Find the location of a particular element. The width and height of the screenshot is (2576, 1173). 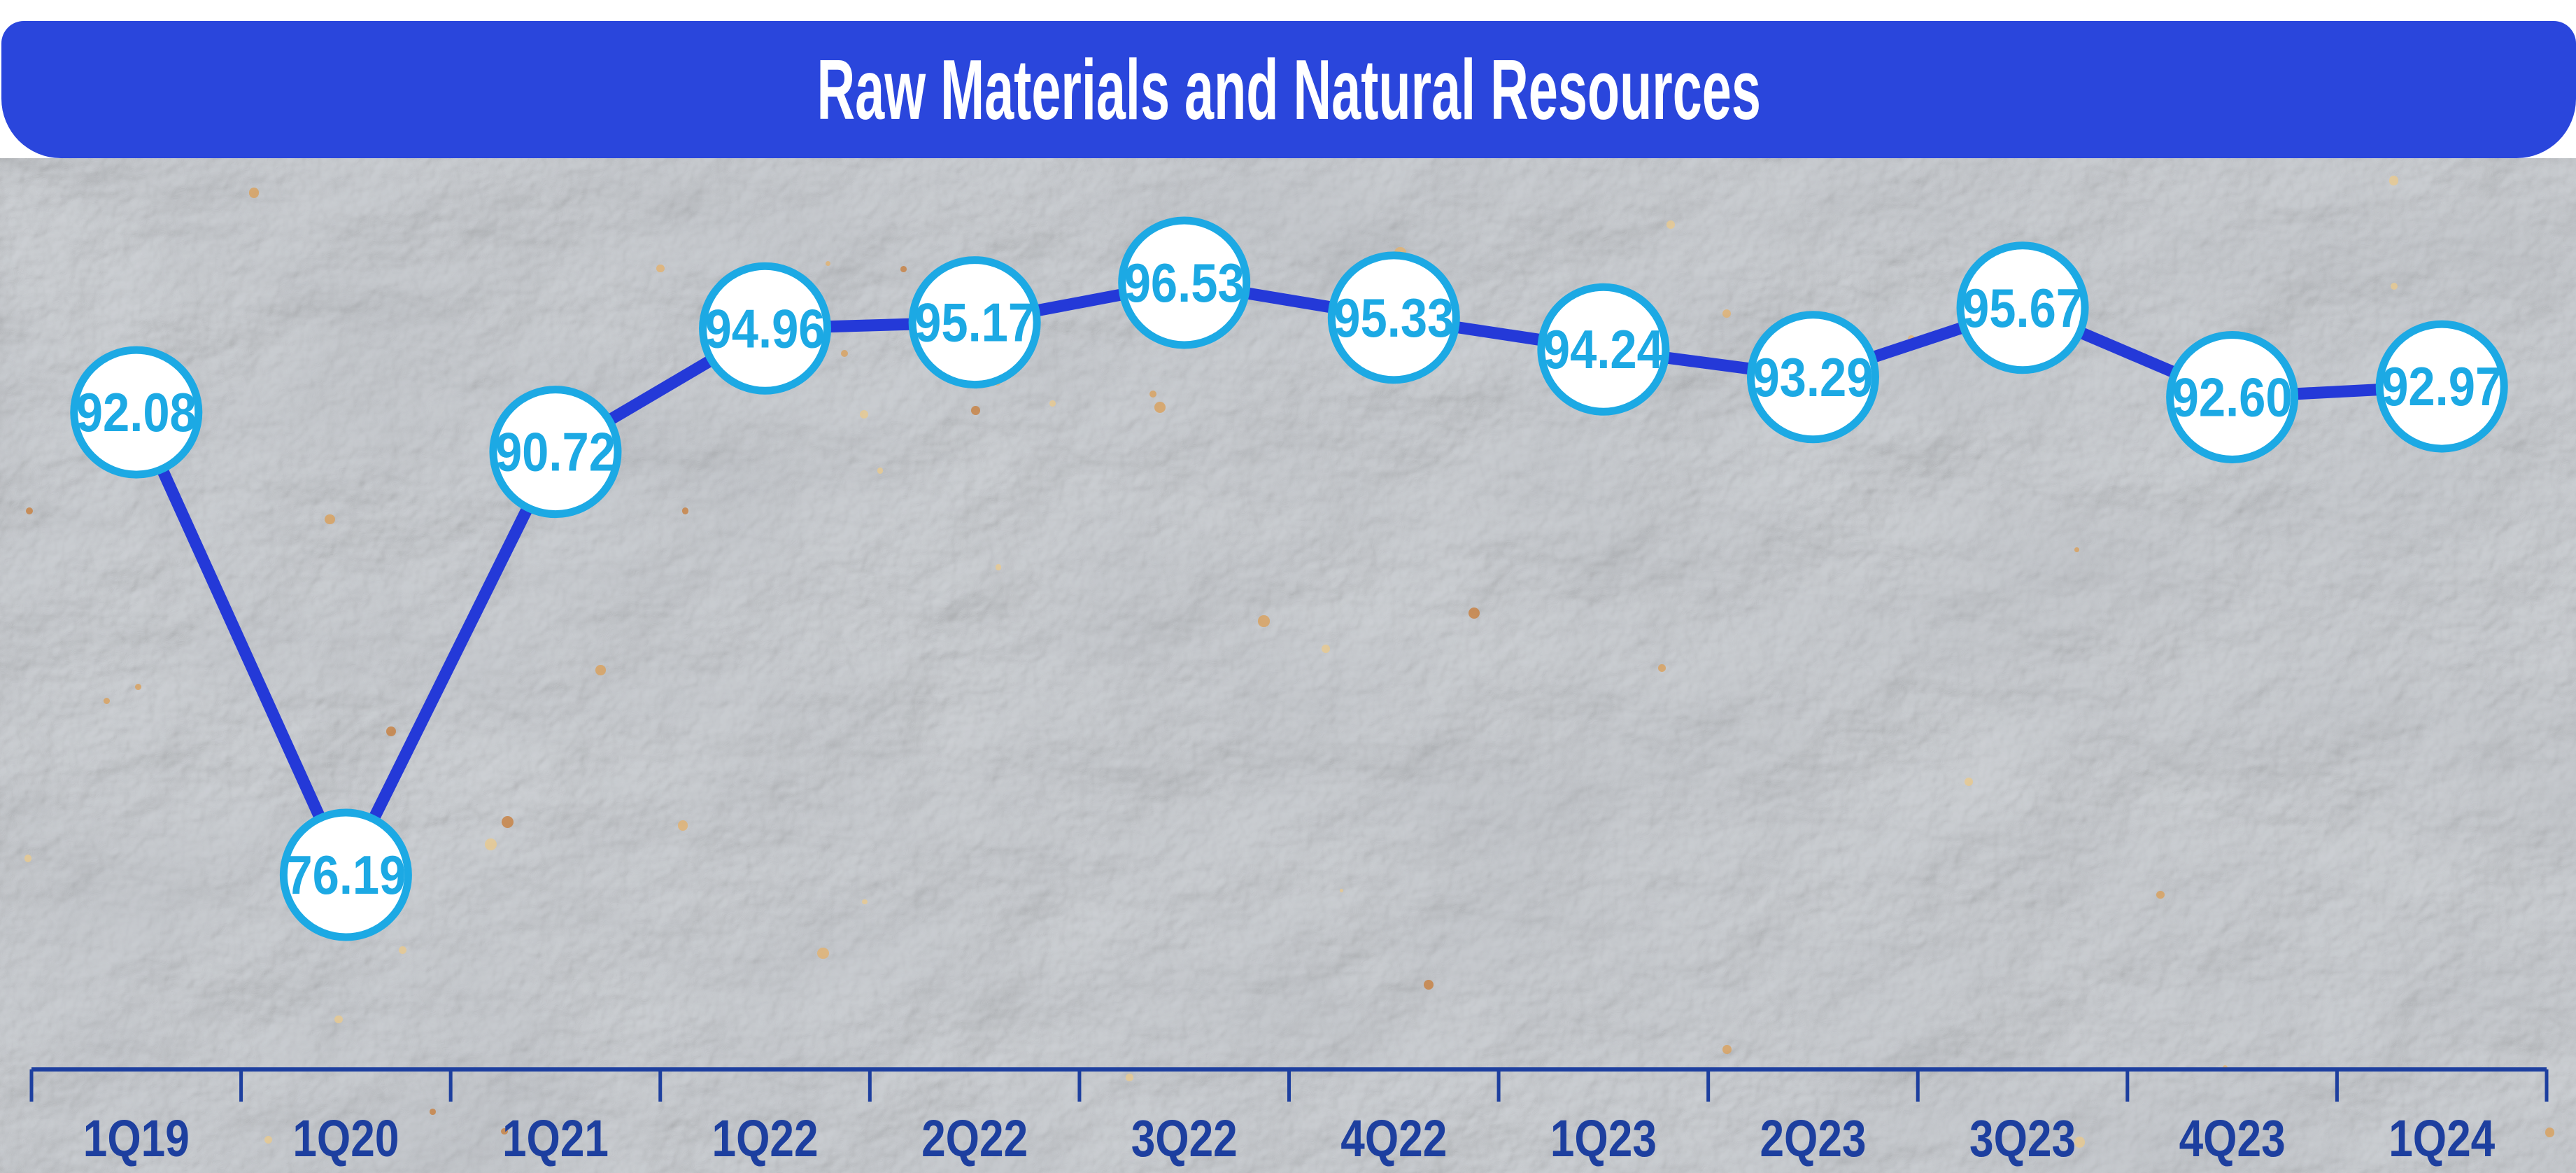

x-axis-label: 3Q23 is located at coordinates (2022, 1138).